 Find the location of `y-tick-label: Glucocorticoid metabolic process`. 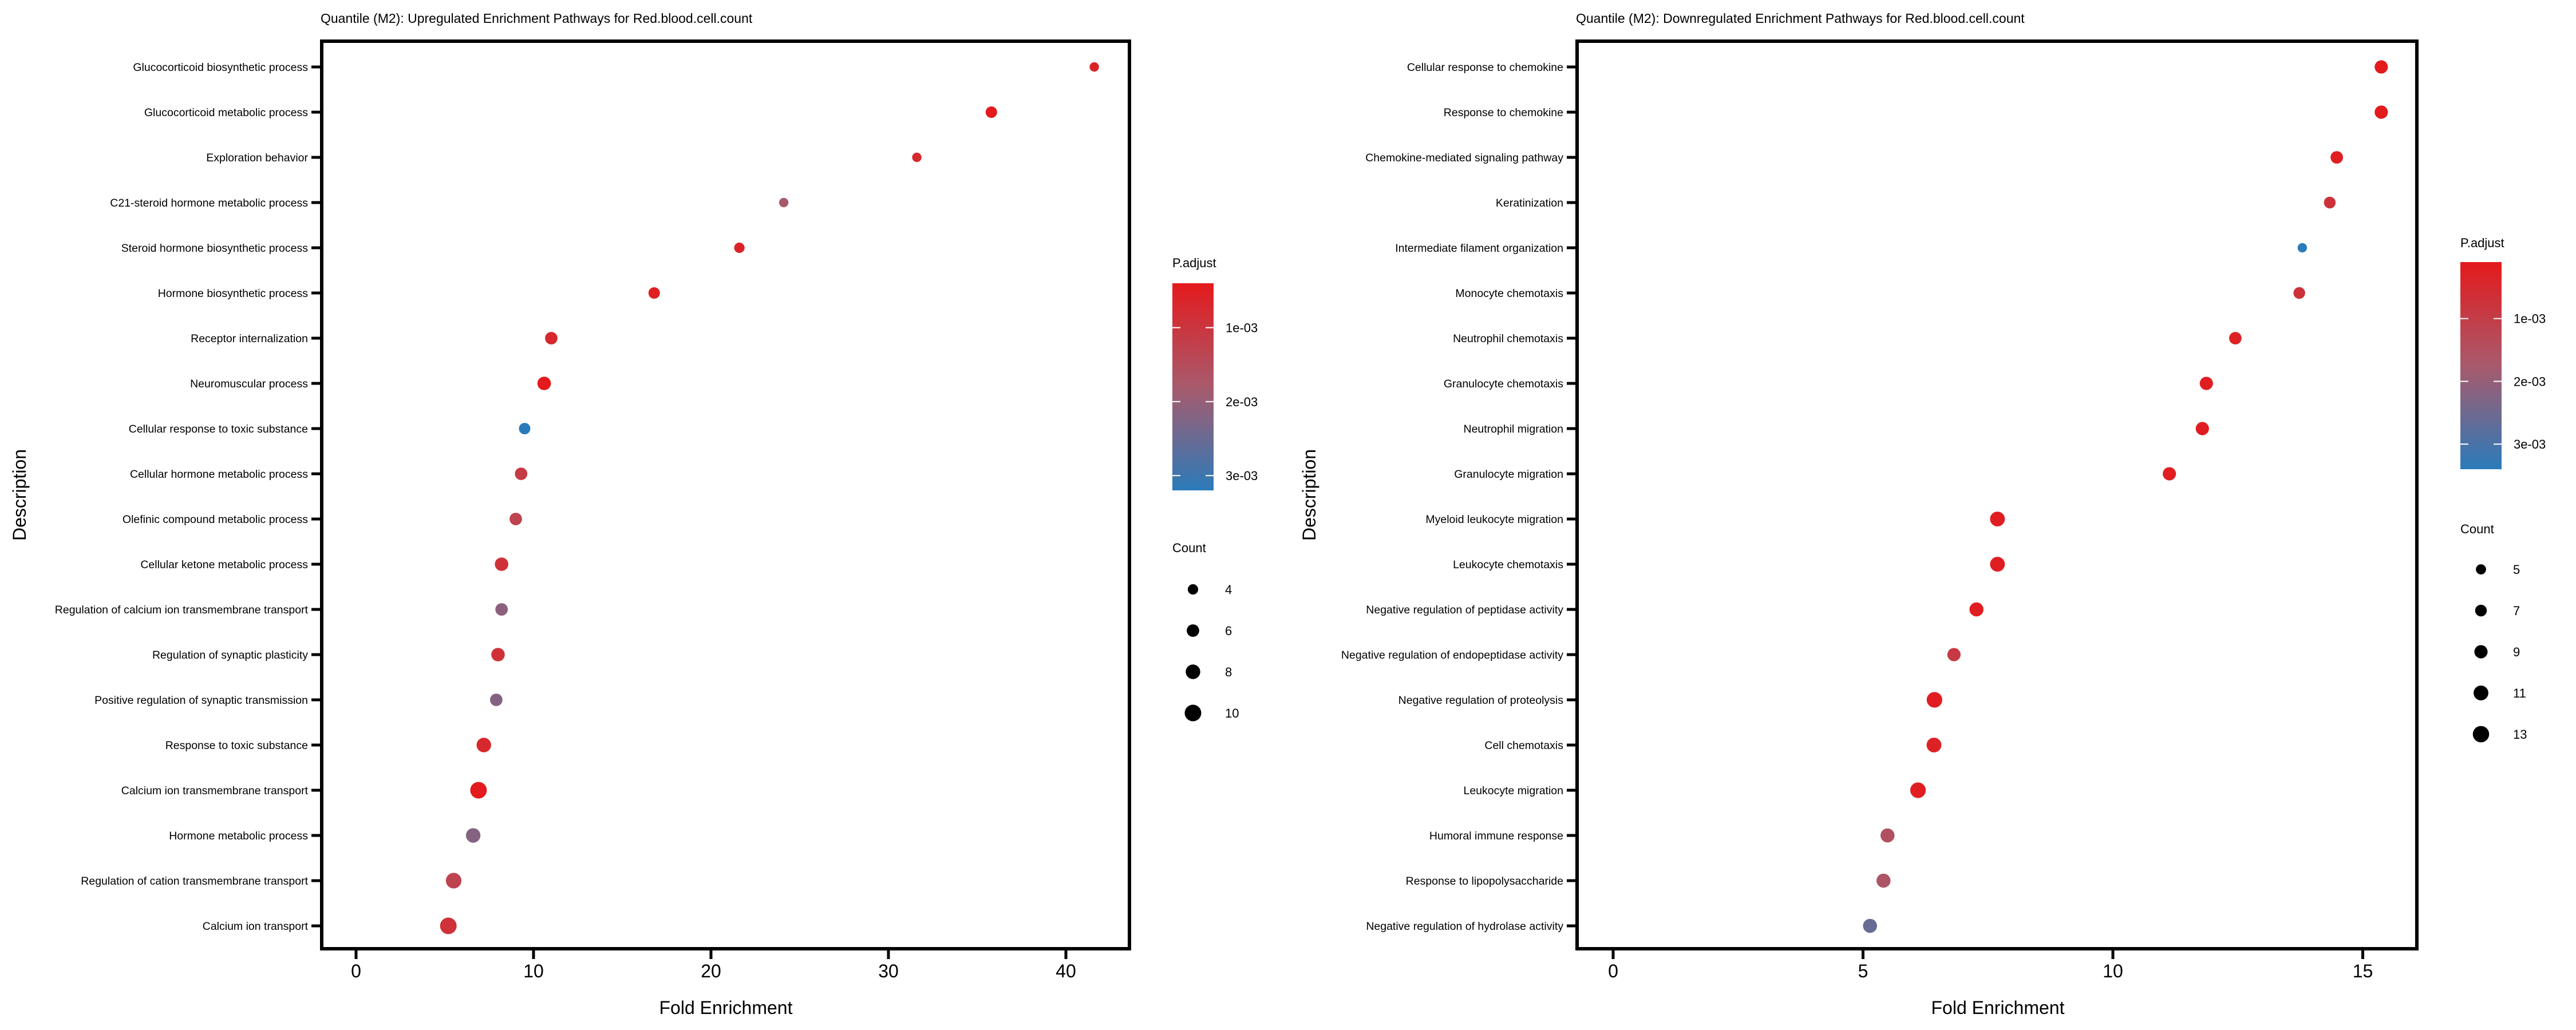

y-tick-label: Glucocorticoid metabolic process is located at coordinates (226, 112).